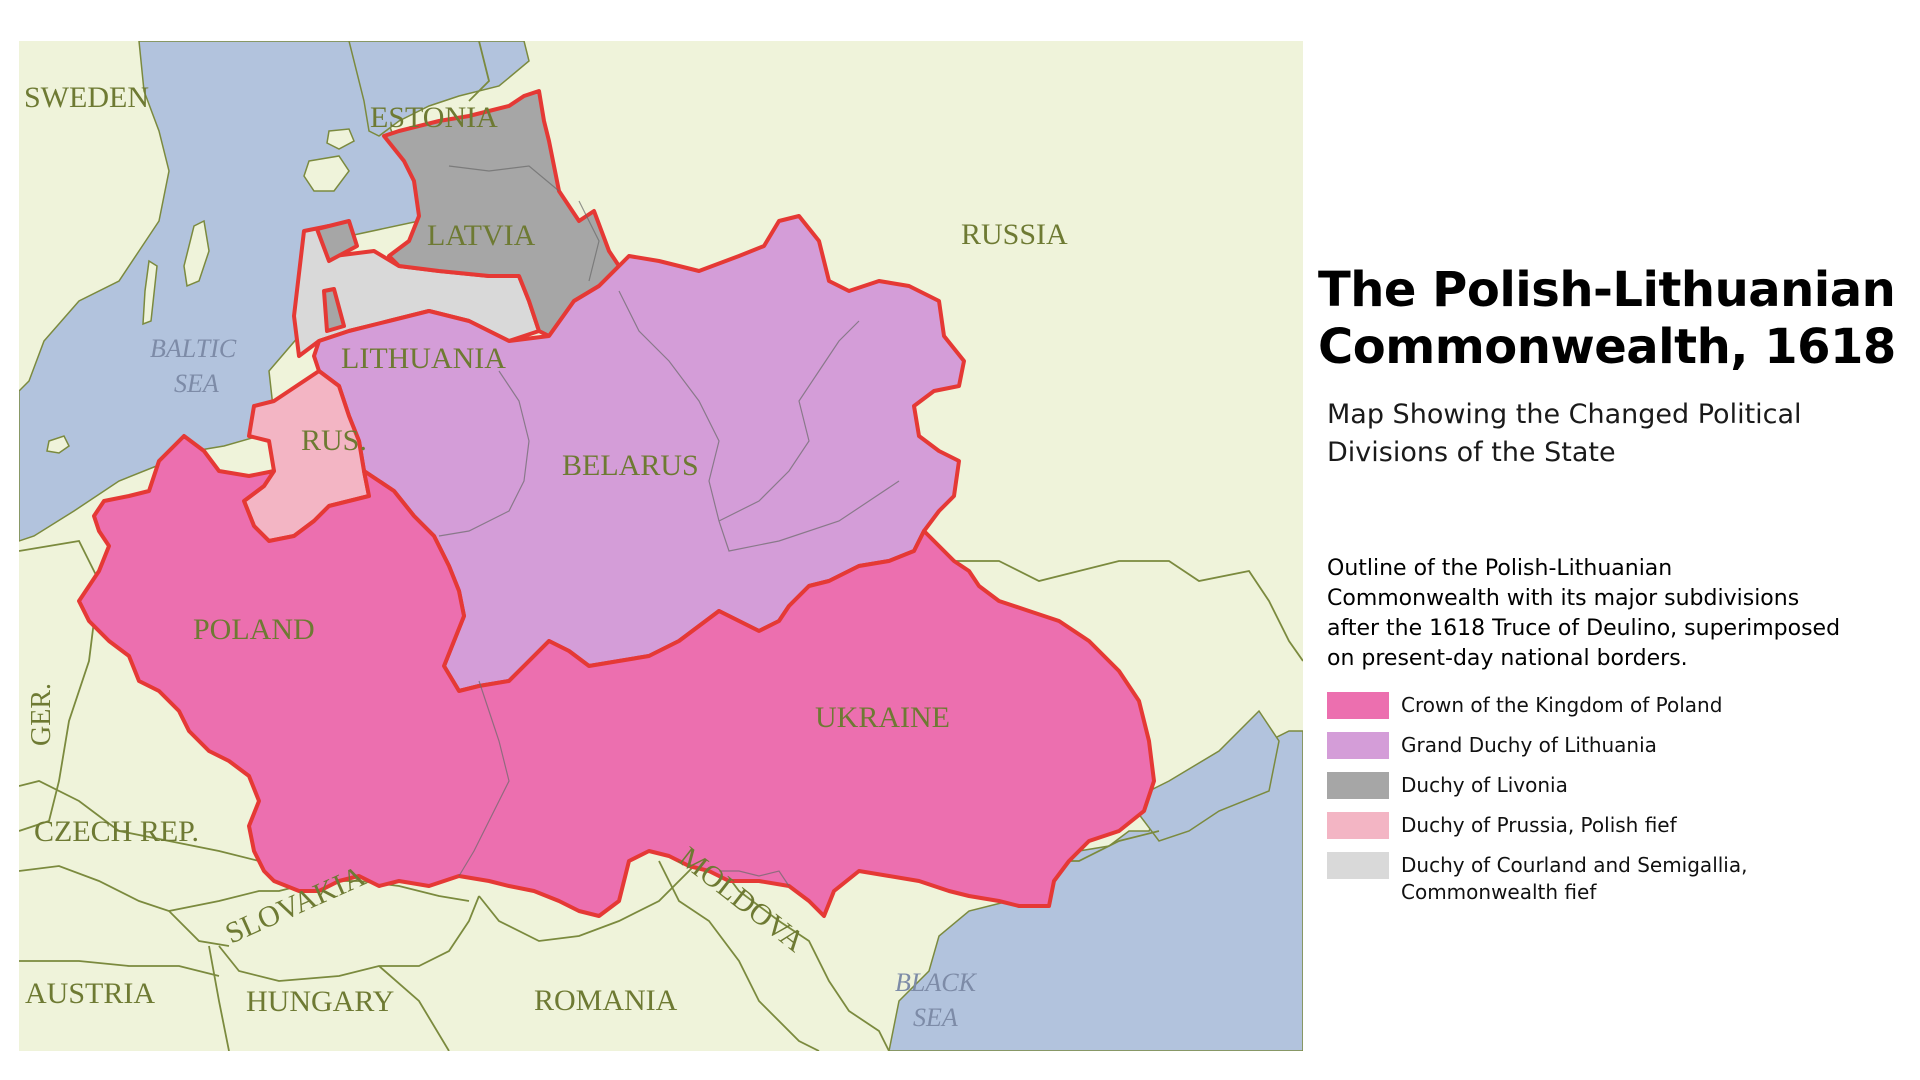 This screenshot has width=1920, height=1080. I want to click on legend-item: Grand Duchy of Lithuania, so click(1612, 745).